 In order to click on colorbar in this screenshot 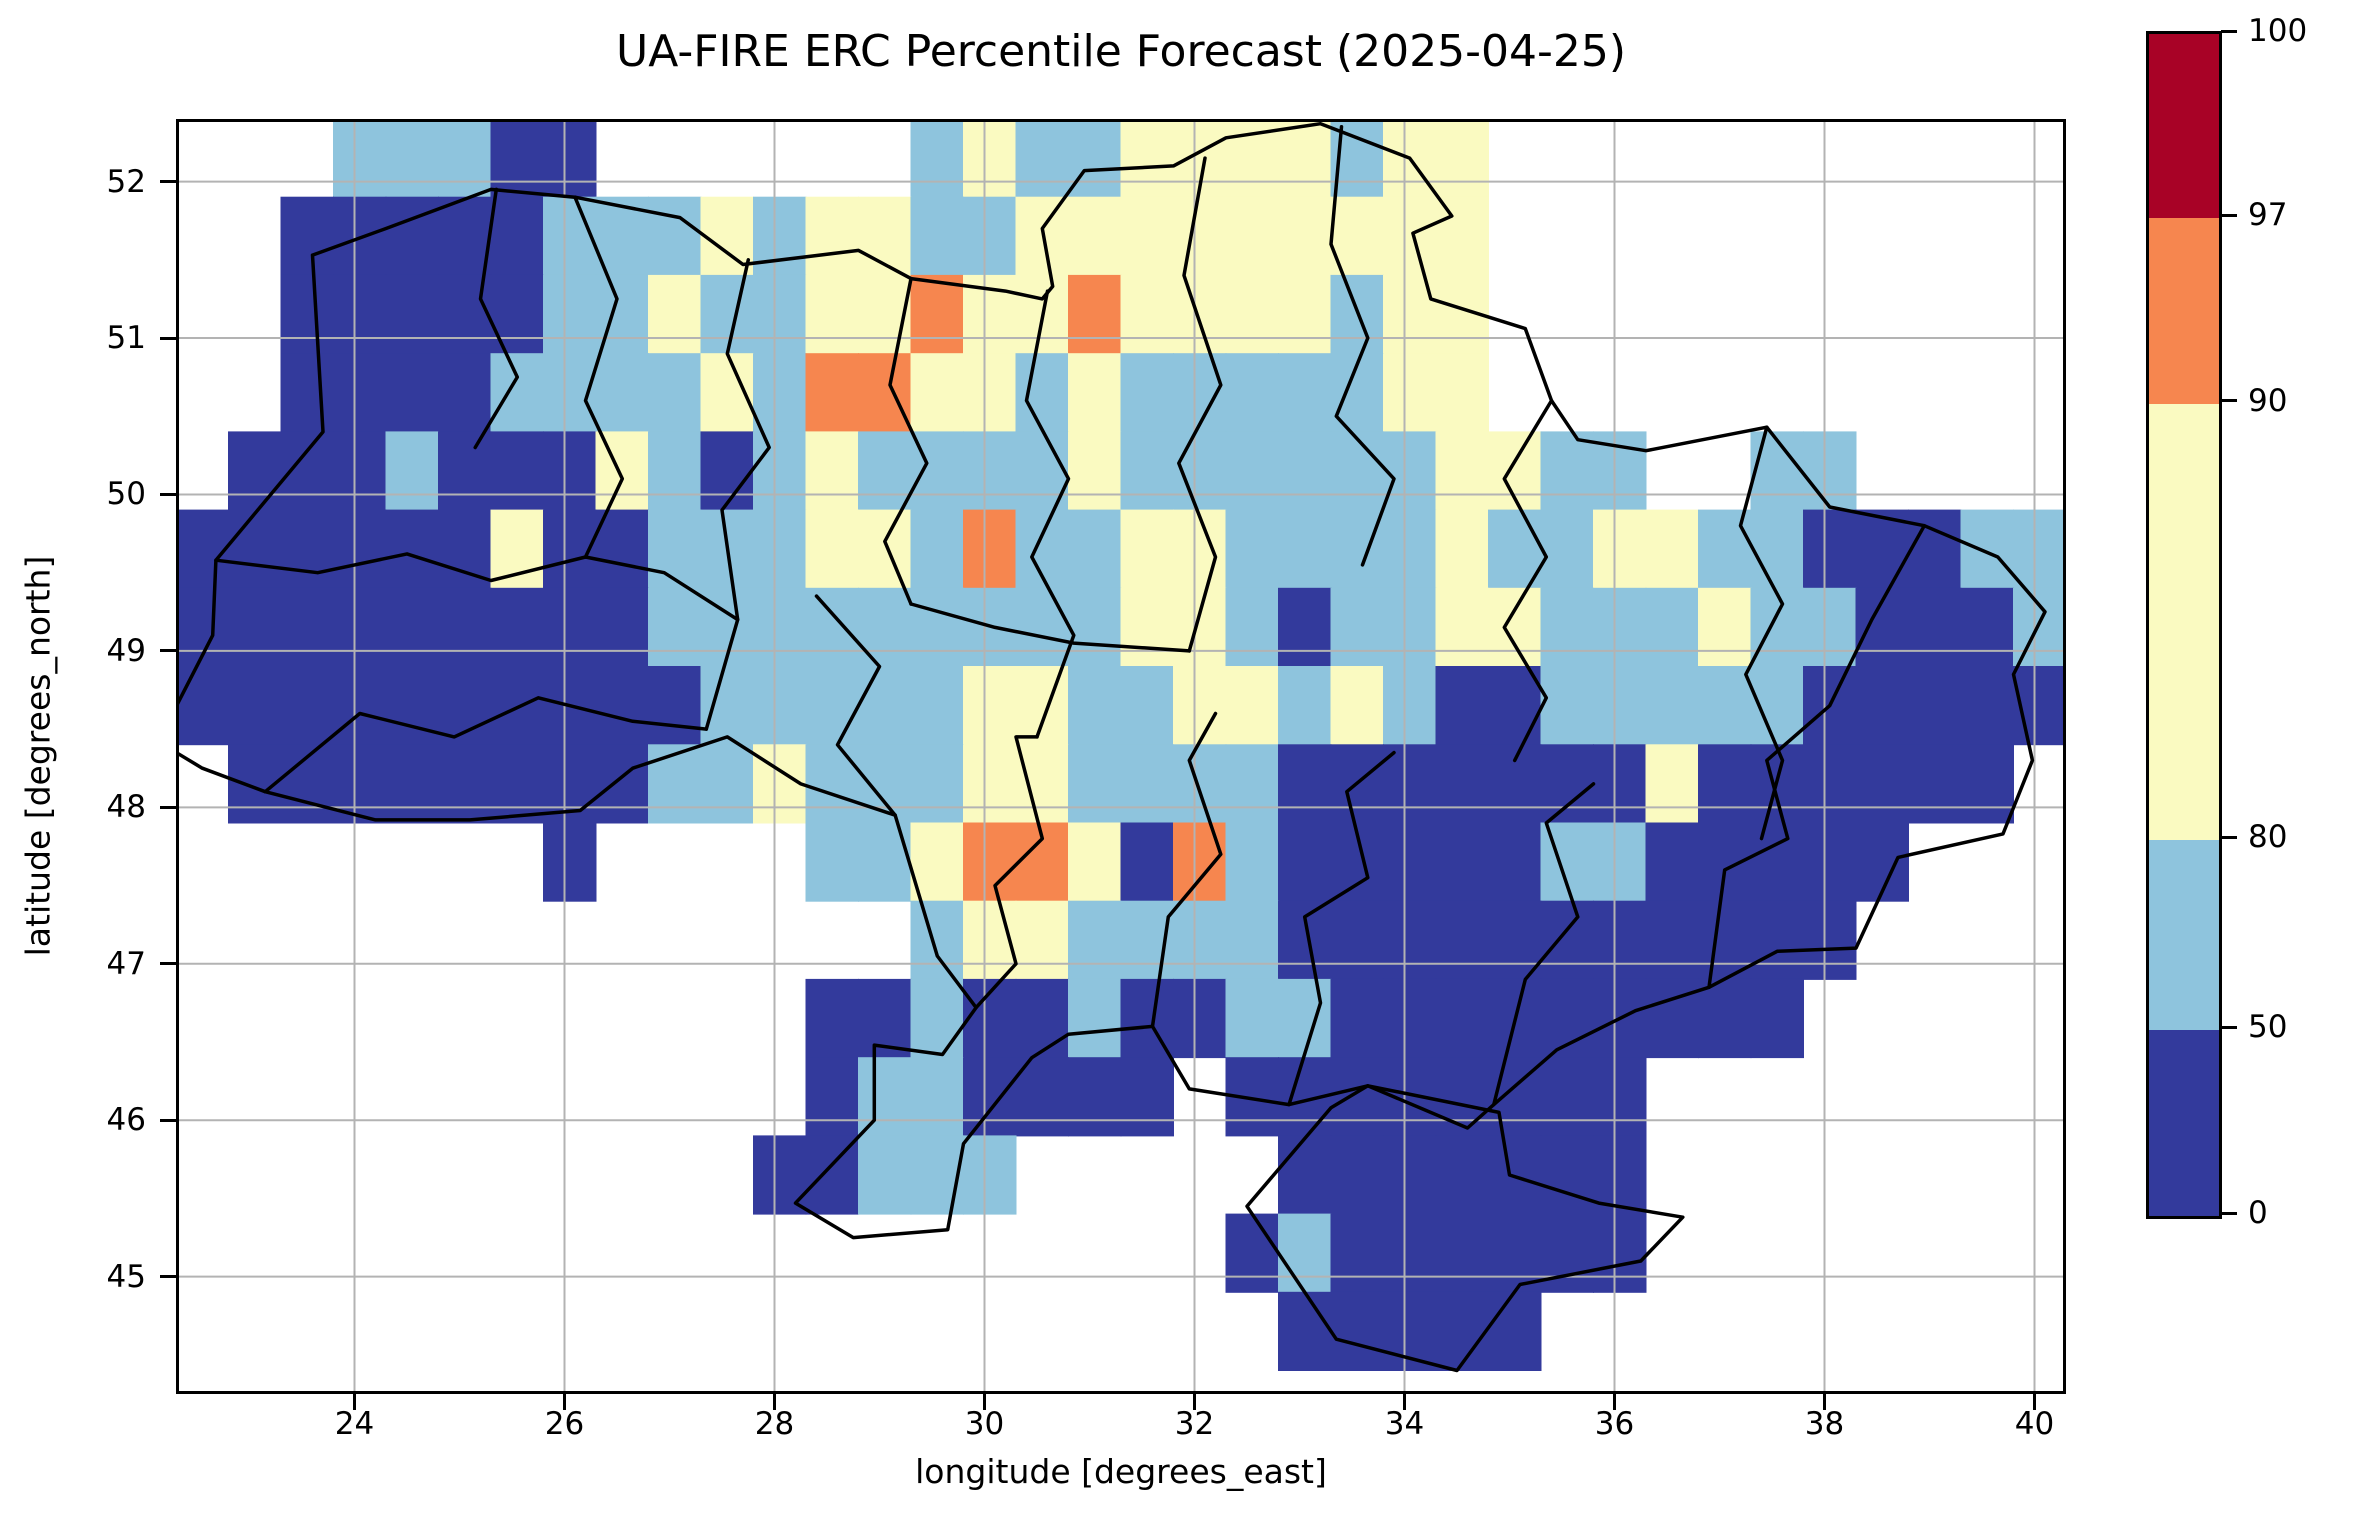, I will do `click(2184, 625)`.